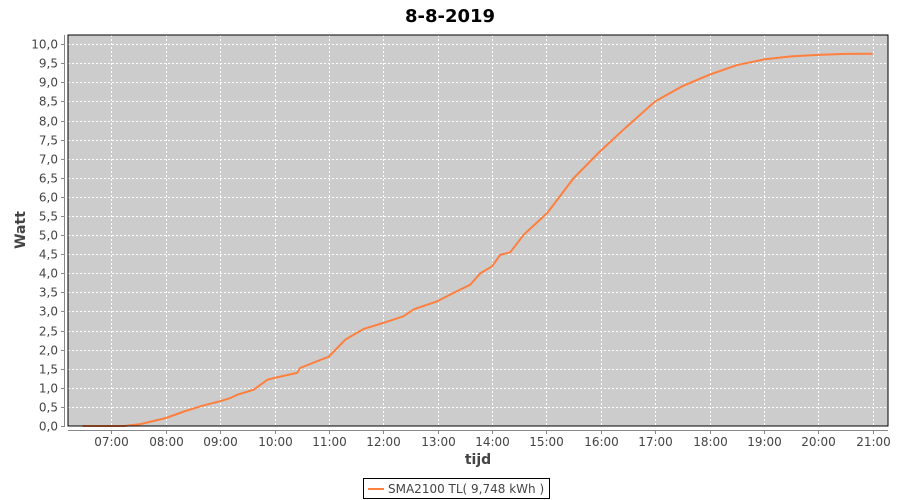  What do you see at coordinates (438, 442) in the screenshot?
I see `x-tick-label: 13:00` at bounding box center [438, 442].